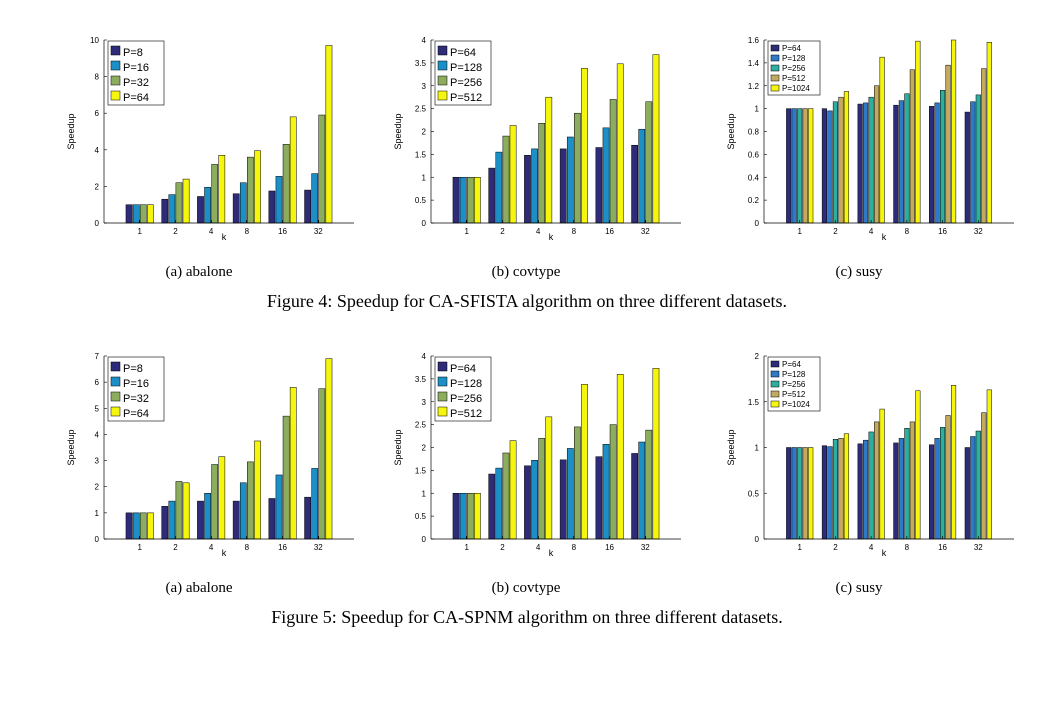 The width and height of the screenshot is (1054, 703). What do you see at coordinates (136, 399) in the screenshot?
I see `legend-label: P=32` at bounding box center [136, 399].